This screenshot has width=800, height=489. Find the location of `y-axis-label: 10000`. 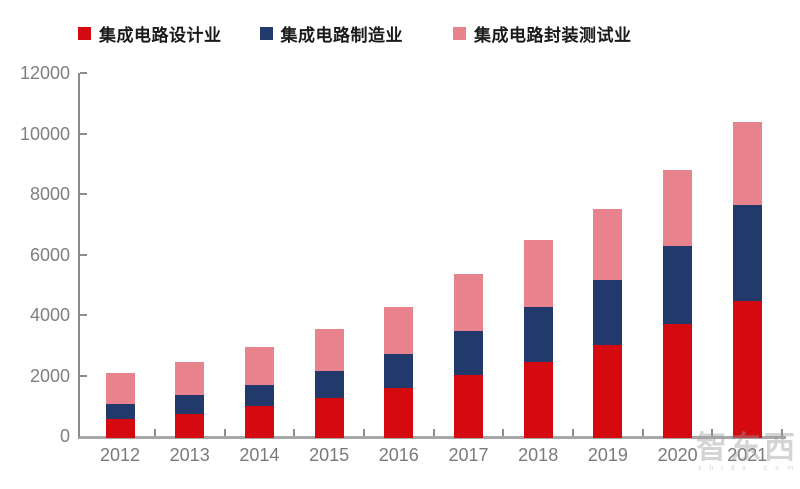

y-axis-label: 10000 is located at coordinates (44, 133).